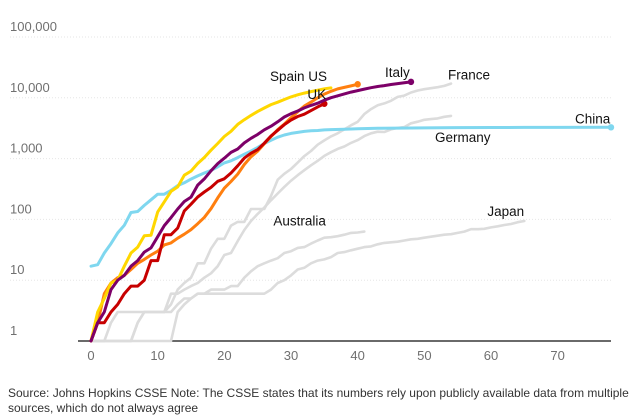  Describe the element at coordinates (357, 355) in the screenshot. I see `x-tick-label: 40` at that location.